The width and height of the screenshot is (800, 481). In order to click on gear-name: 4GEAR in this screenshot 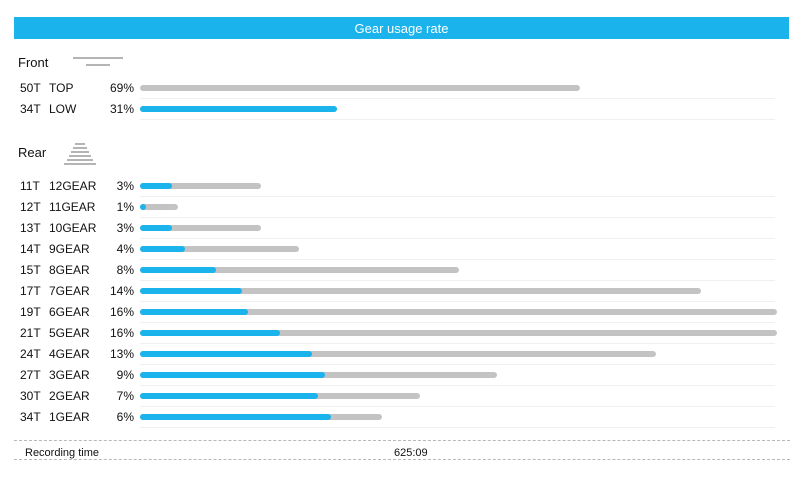, I will do `click(69, 354)`.